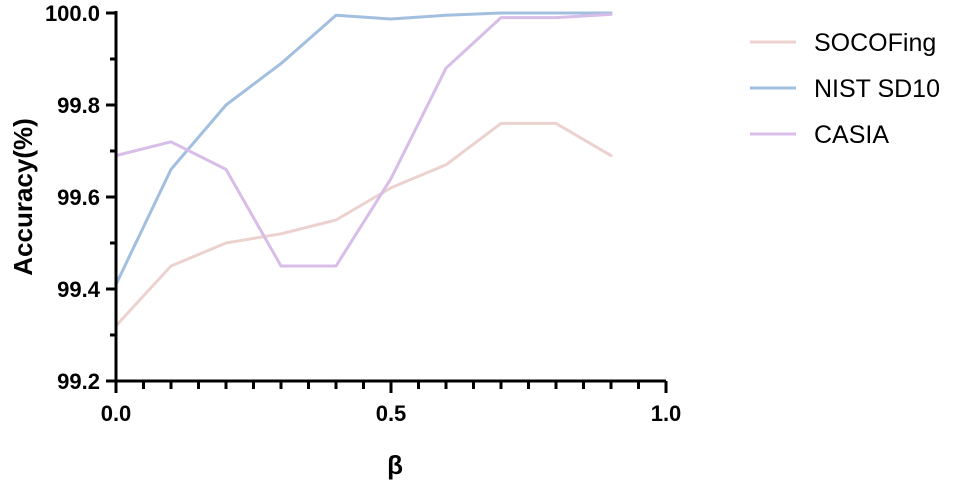 This screenshot has height=482, width=968. I want to click on y-axis-title: Accuracy(%), so click(23, 197).